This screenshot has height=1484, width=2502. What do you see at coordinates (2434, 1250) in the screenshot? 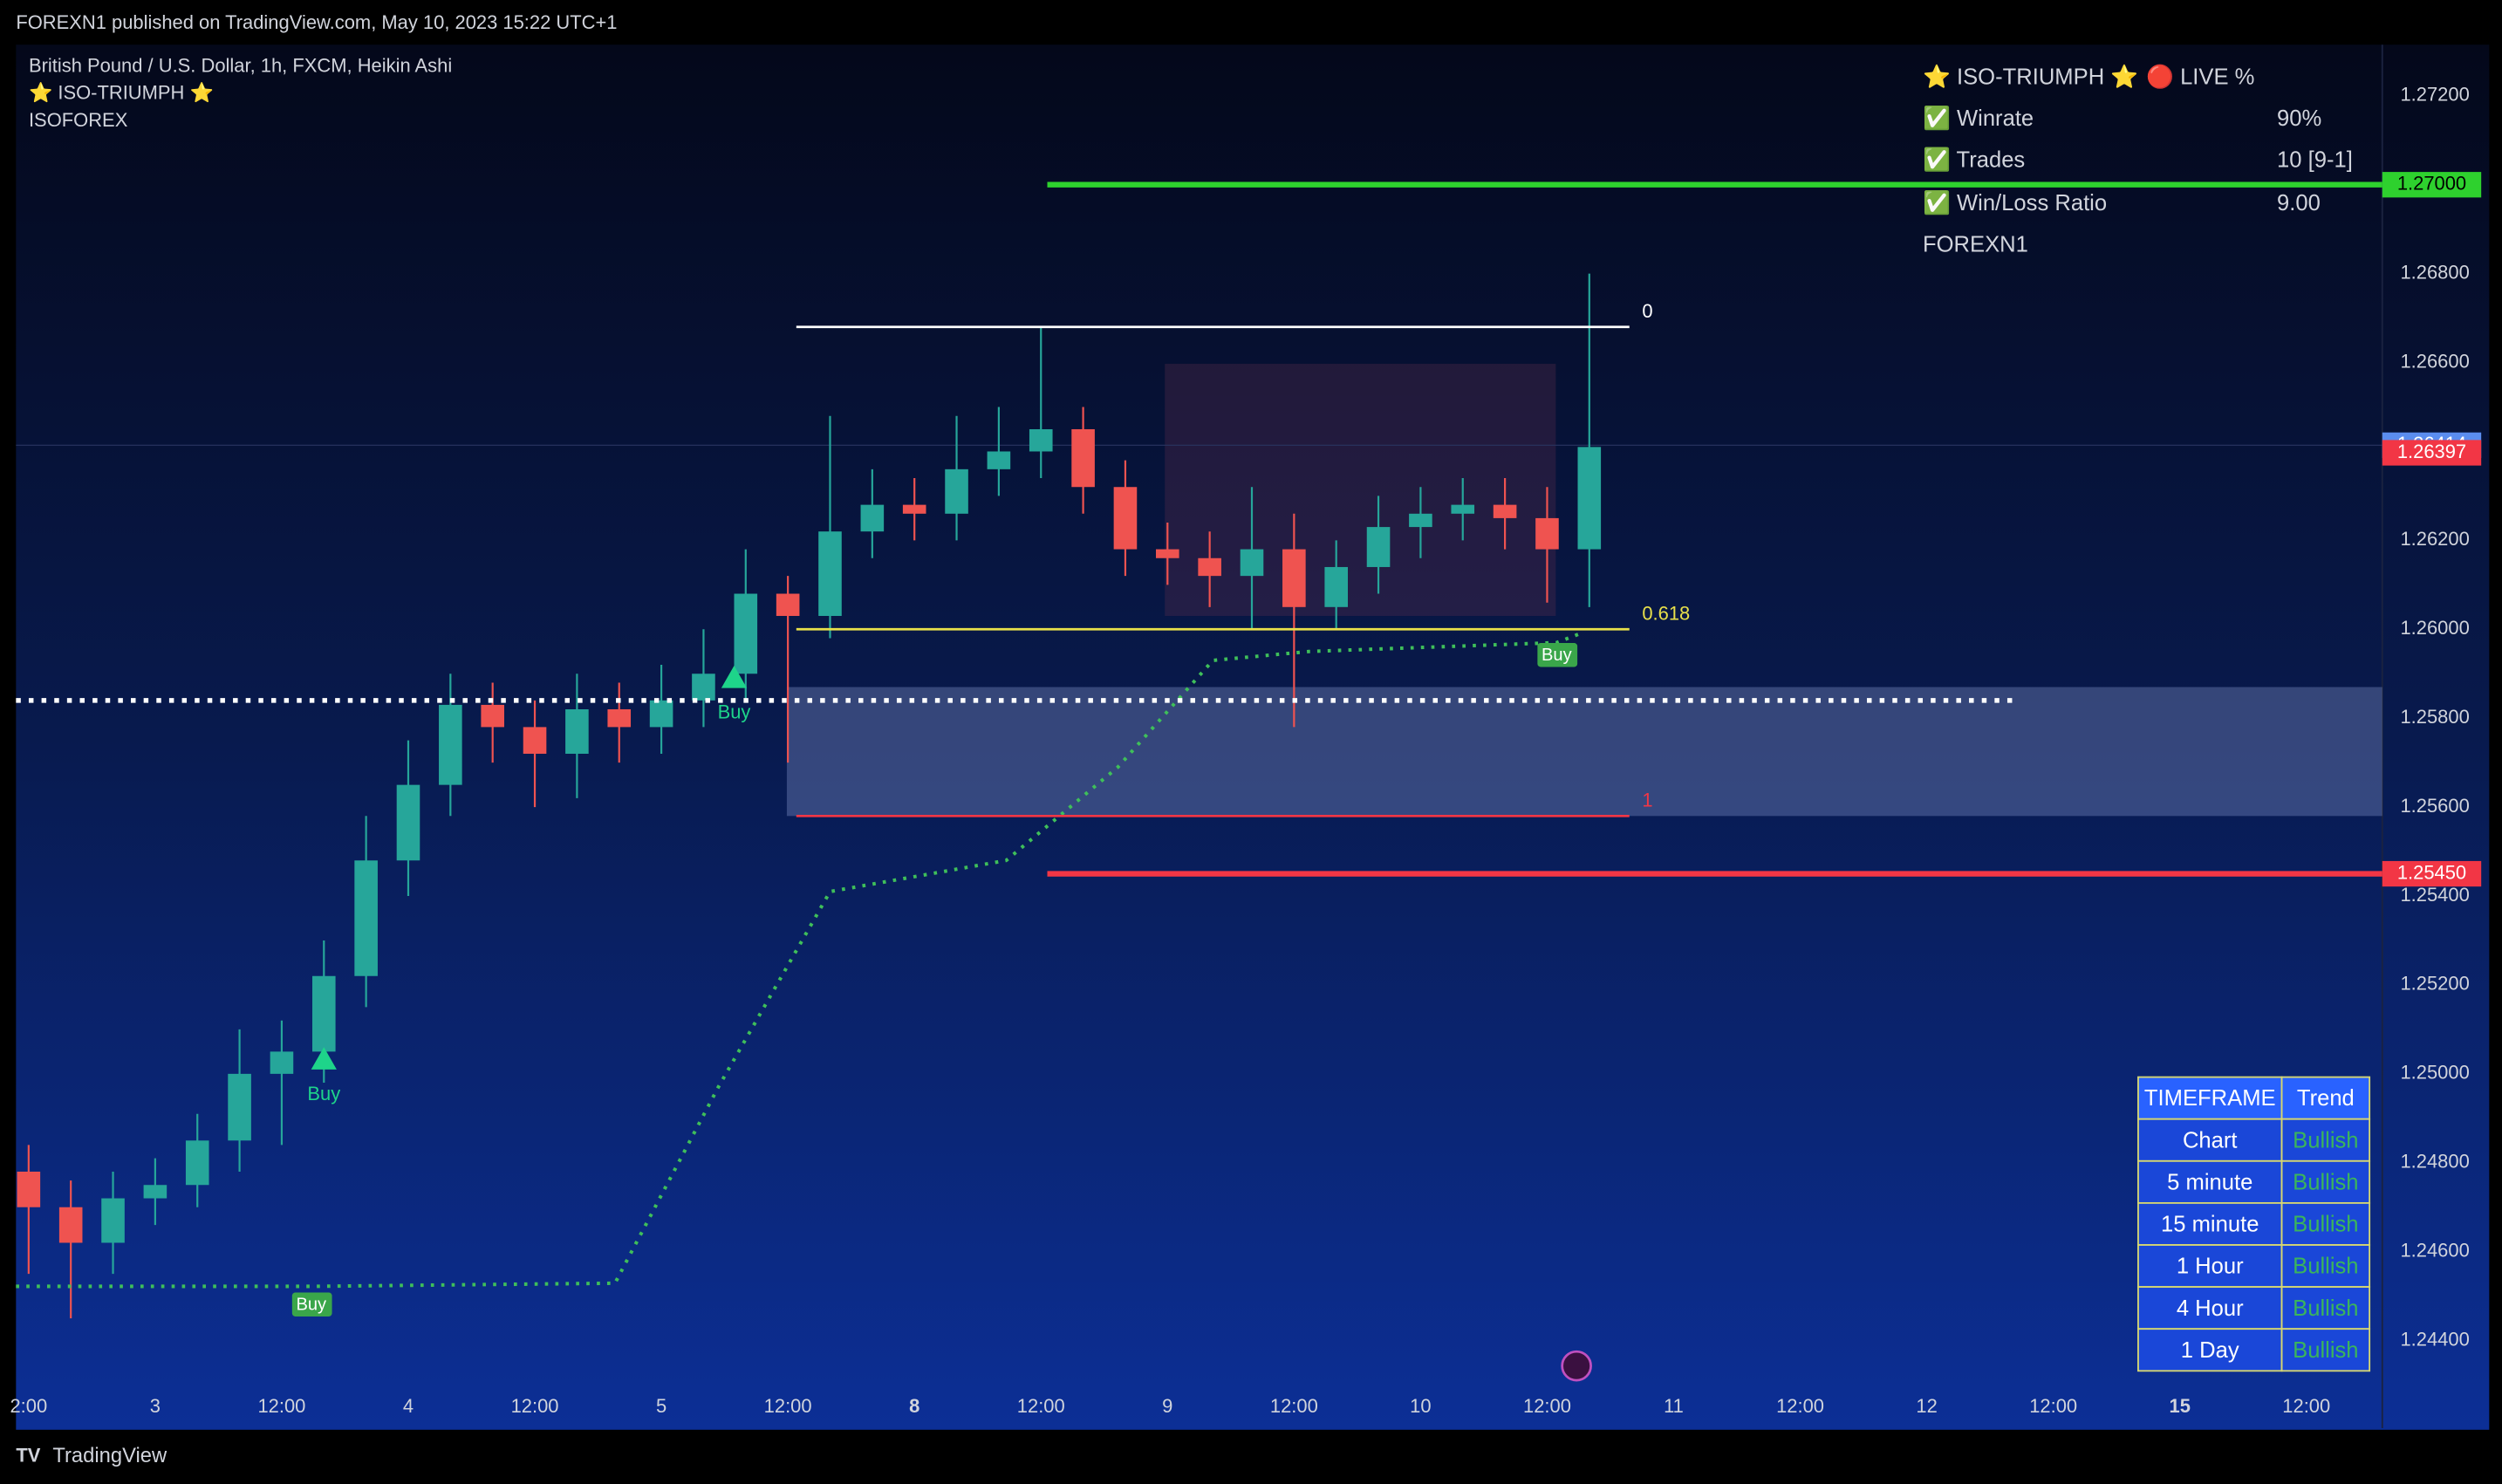
I see `y-tick-label: 1.24600` at bounding box center [2434, 1250].